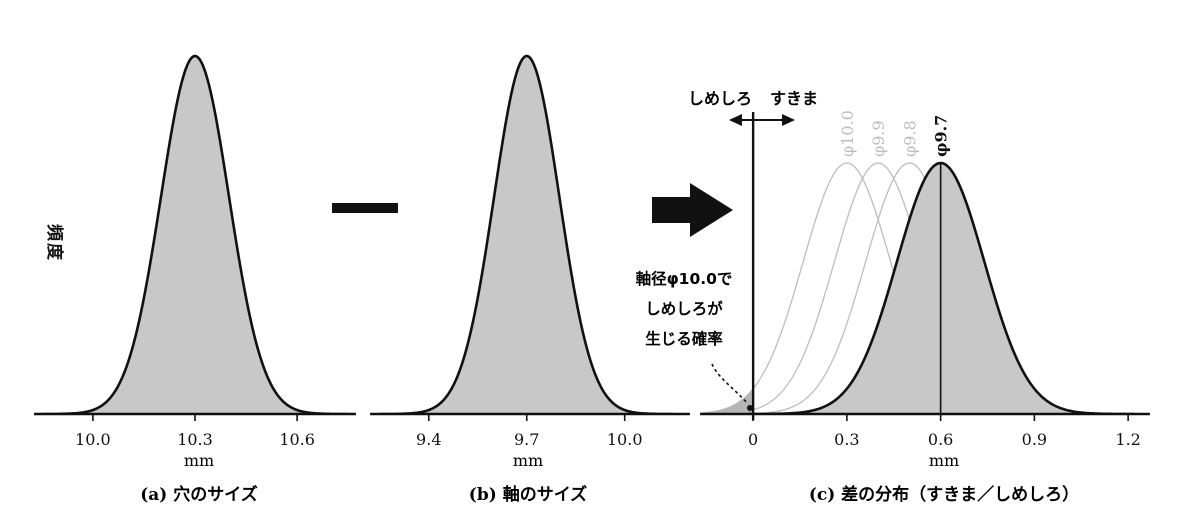  What do you see at coordinates (894, 133) in the screenshot?
I see `series-labels: φ10.0 φ9.9 φ9.8 φ9.7` at bounding box center [894, 133].